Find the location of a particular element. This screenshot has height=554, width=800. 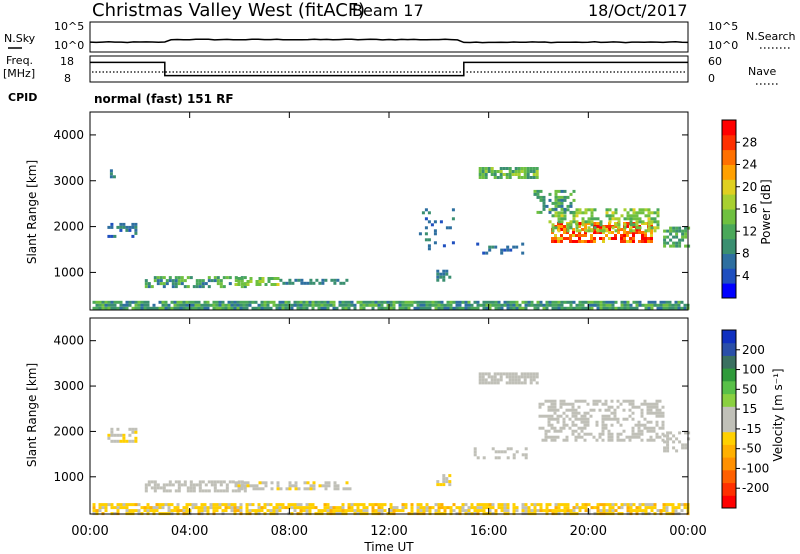

colorbar-tick-label: 100 is located at coordinates (753, 370).